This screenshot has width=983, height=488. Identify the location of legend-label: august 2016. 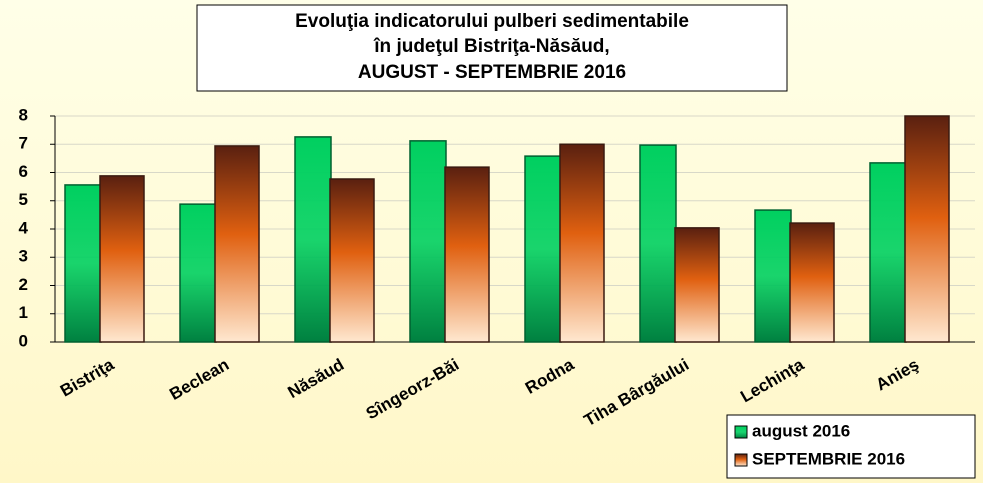
(801, 430).